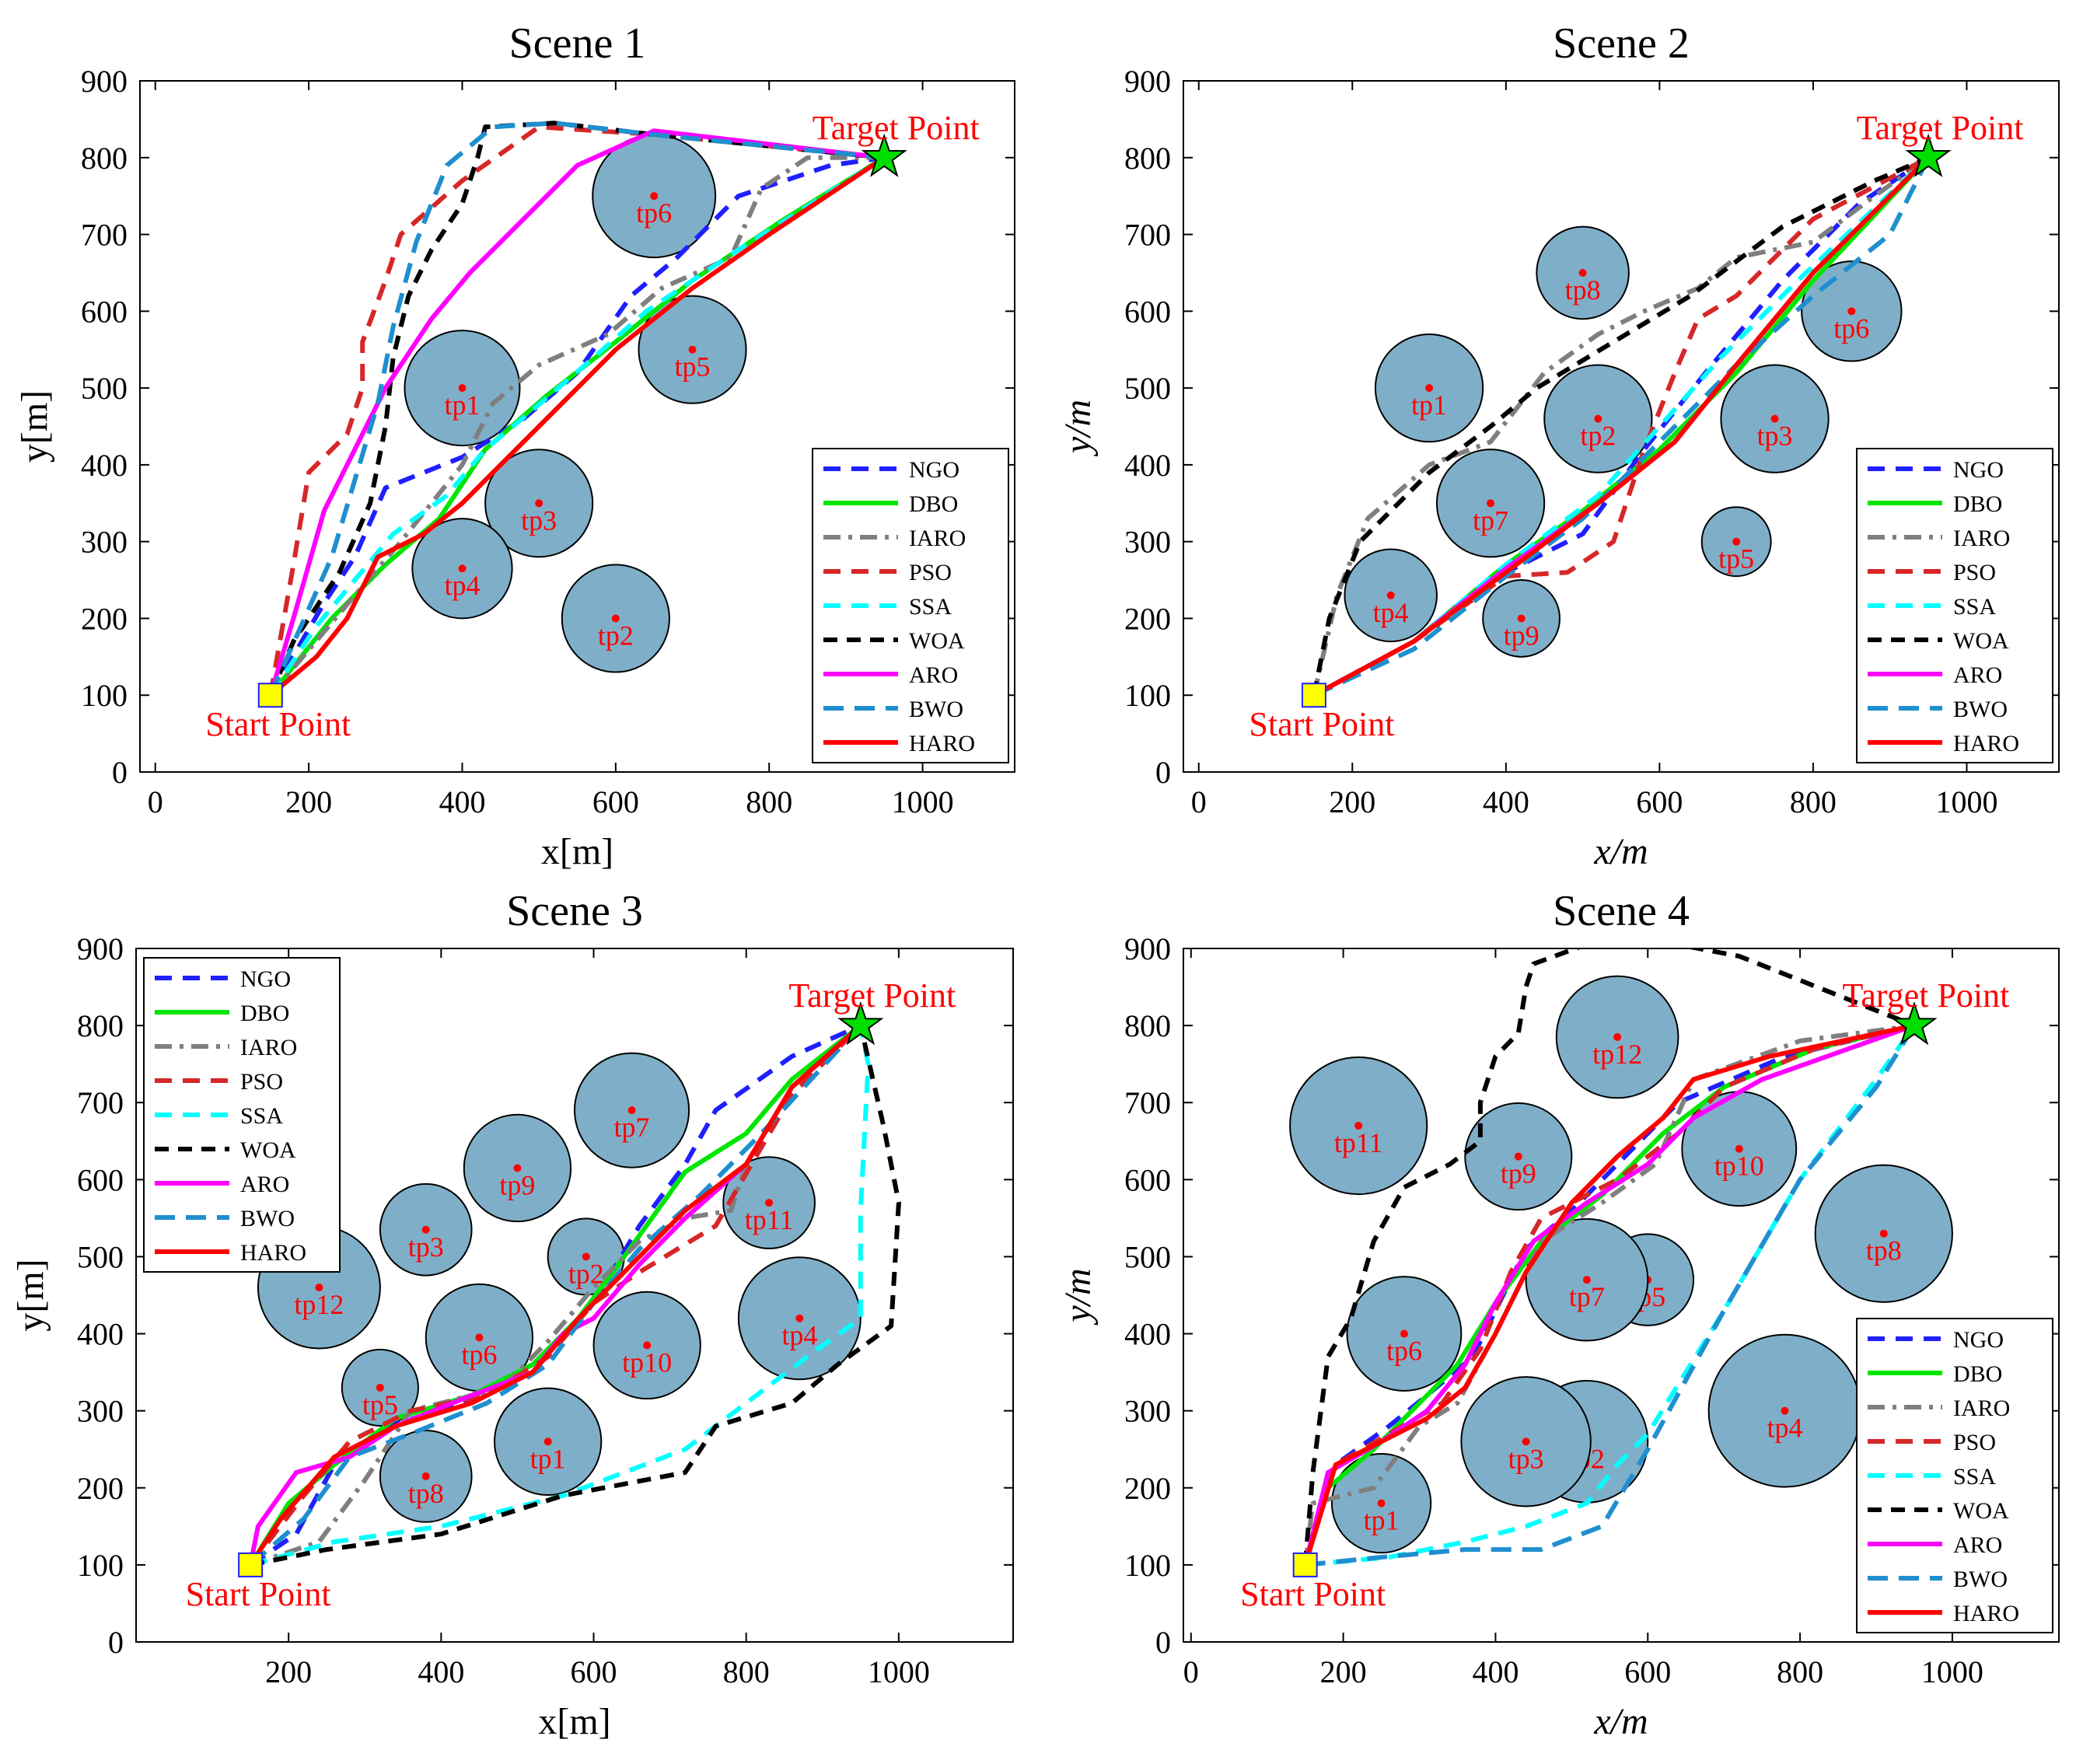  What do you see at coordinates (936, 709) in the screenshot?
I see `chart-1-legend-label-bwo: BWO` at bounding box center [936, 709].